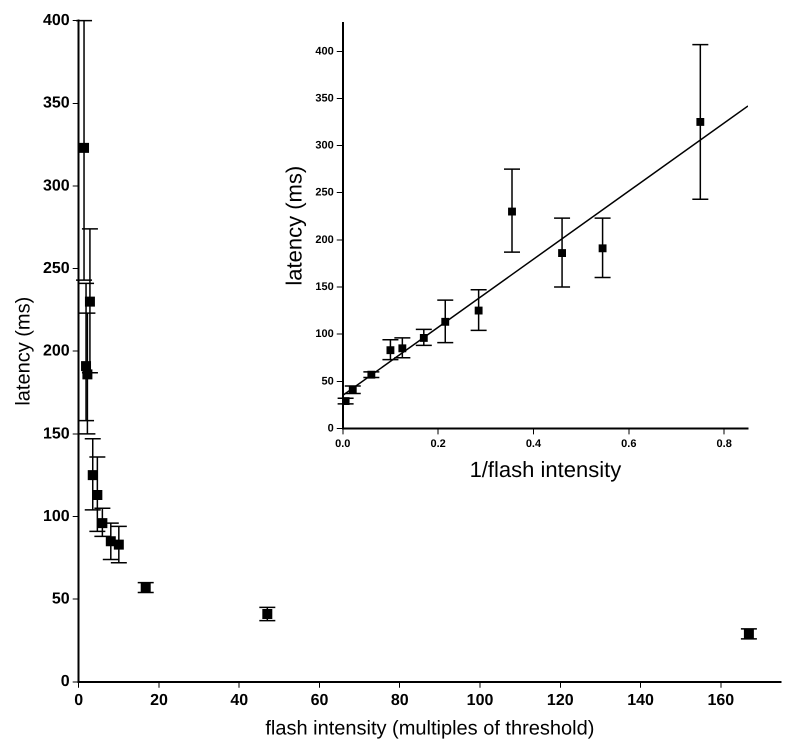 Image resolution: width=809 pixels, height=753 pixels. What do you see at coordinates (159, 700) in the screenshot?
I see `x-tick-label: 20` at bounding box center [159, 700].